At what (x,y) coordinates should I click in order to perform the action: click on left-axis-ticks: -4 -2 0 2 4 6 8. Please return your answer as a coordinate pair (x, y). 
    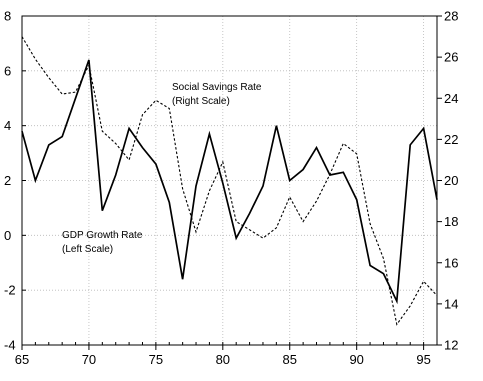
    Looking at the image, I should click on (15, 181).